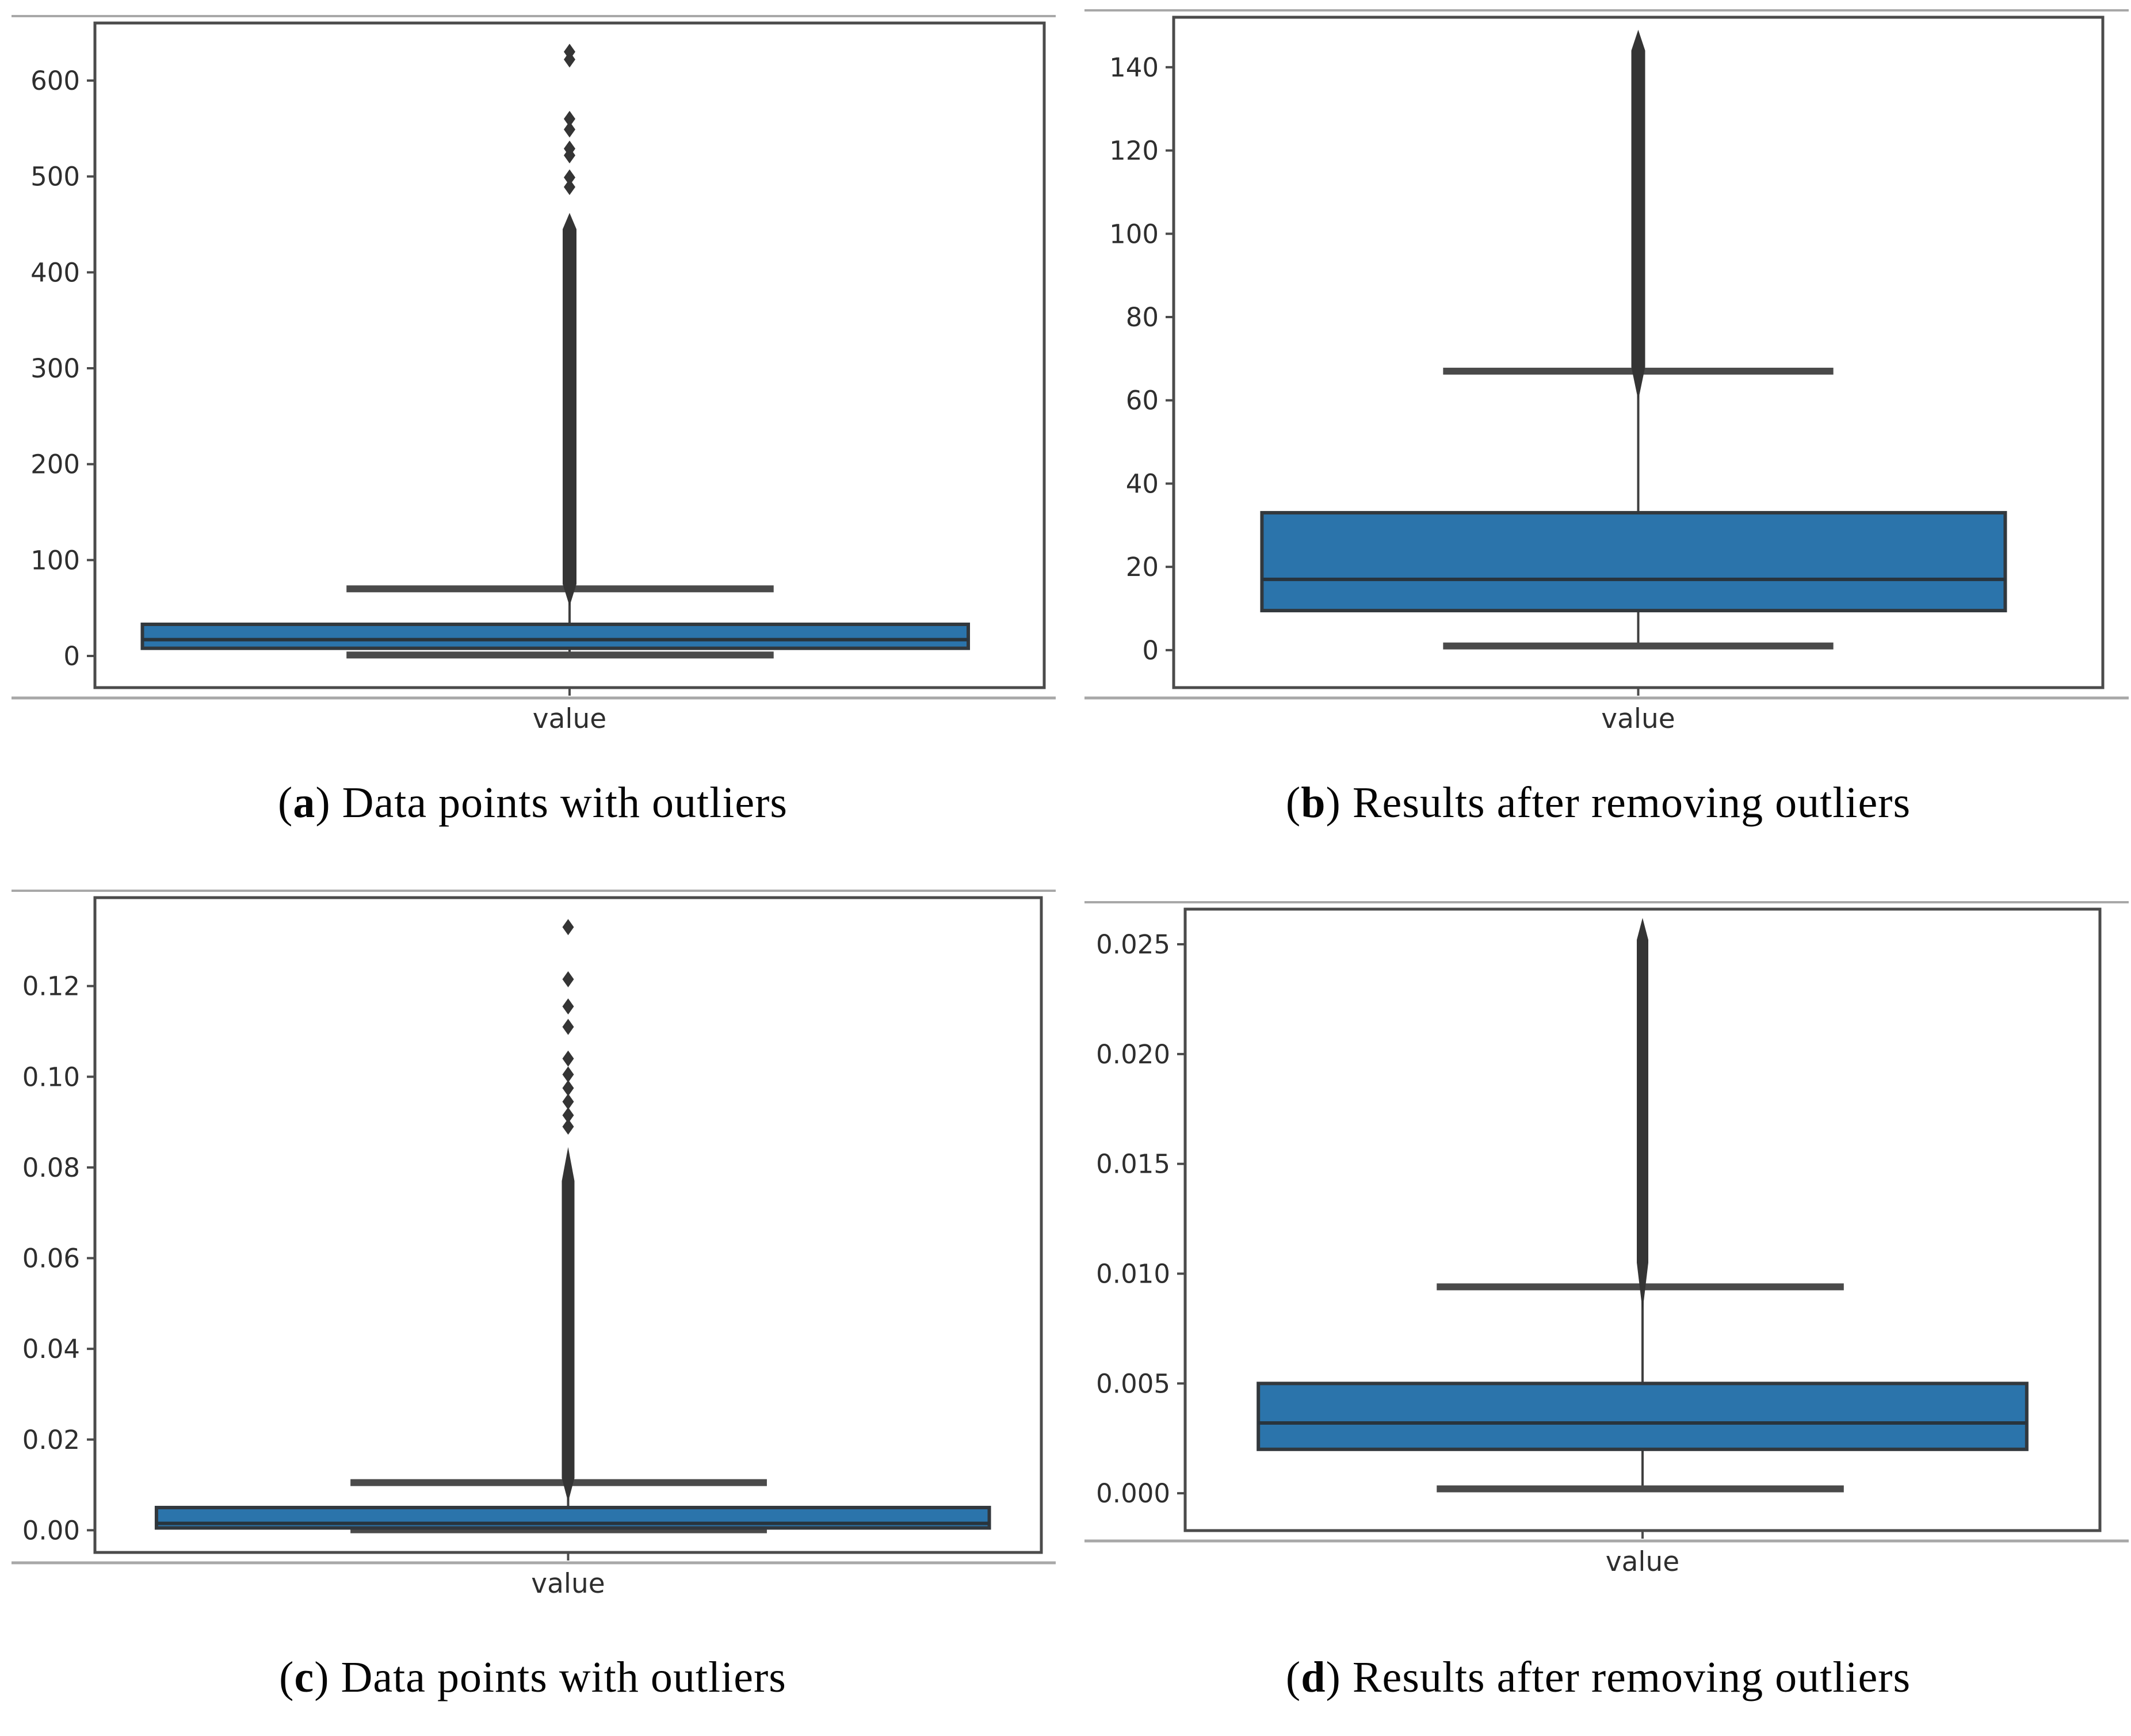 The height and width of the screenshot is (1736, 2131). I want to click on caption-c: (c) Data points with outliers, so click(533, 1678).